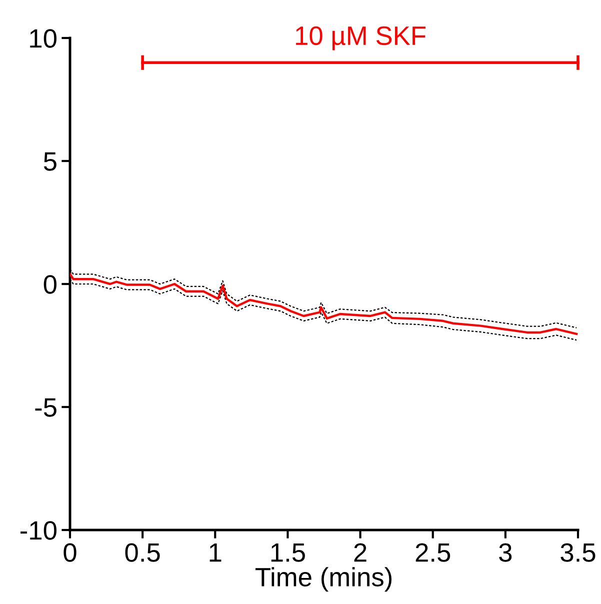 This screenshot has width=601, height=604. What do you see at coordinates (578, 552) in the screenshot?
I see `x-tick-label: 3.5` at bounding box center [578, 552].